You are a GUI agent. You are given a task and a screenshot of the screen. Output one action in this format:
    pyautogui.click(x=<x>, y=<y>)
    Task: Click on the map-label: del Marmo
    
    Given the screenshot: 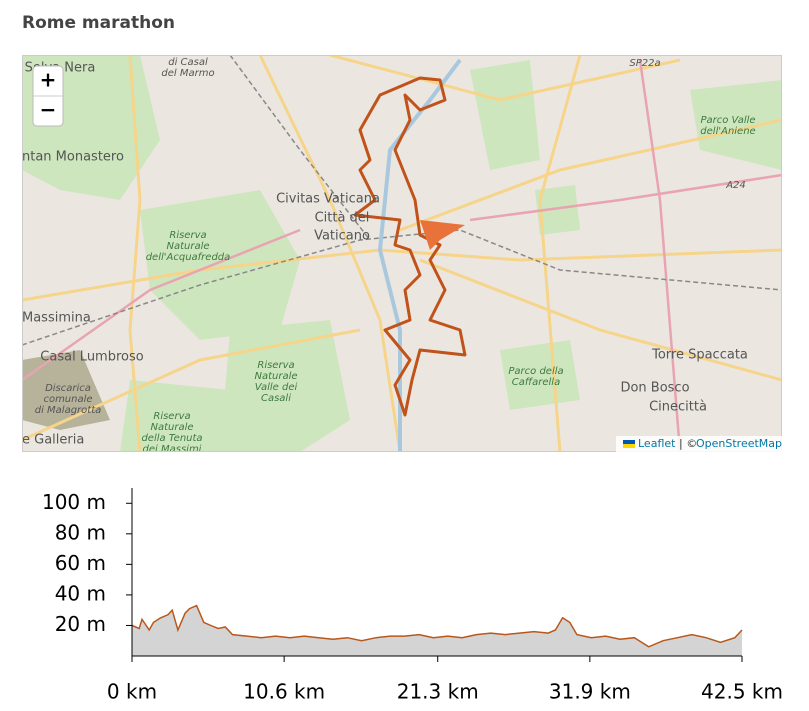 What is the action you would take?
    pyautogui.click(x=187, y=73)
    